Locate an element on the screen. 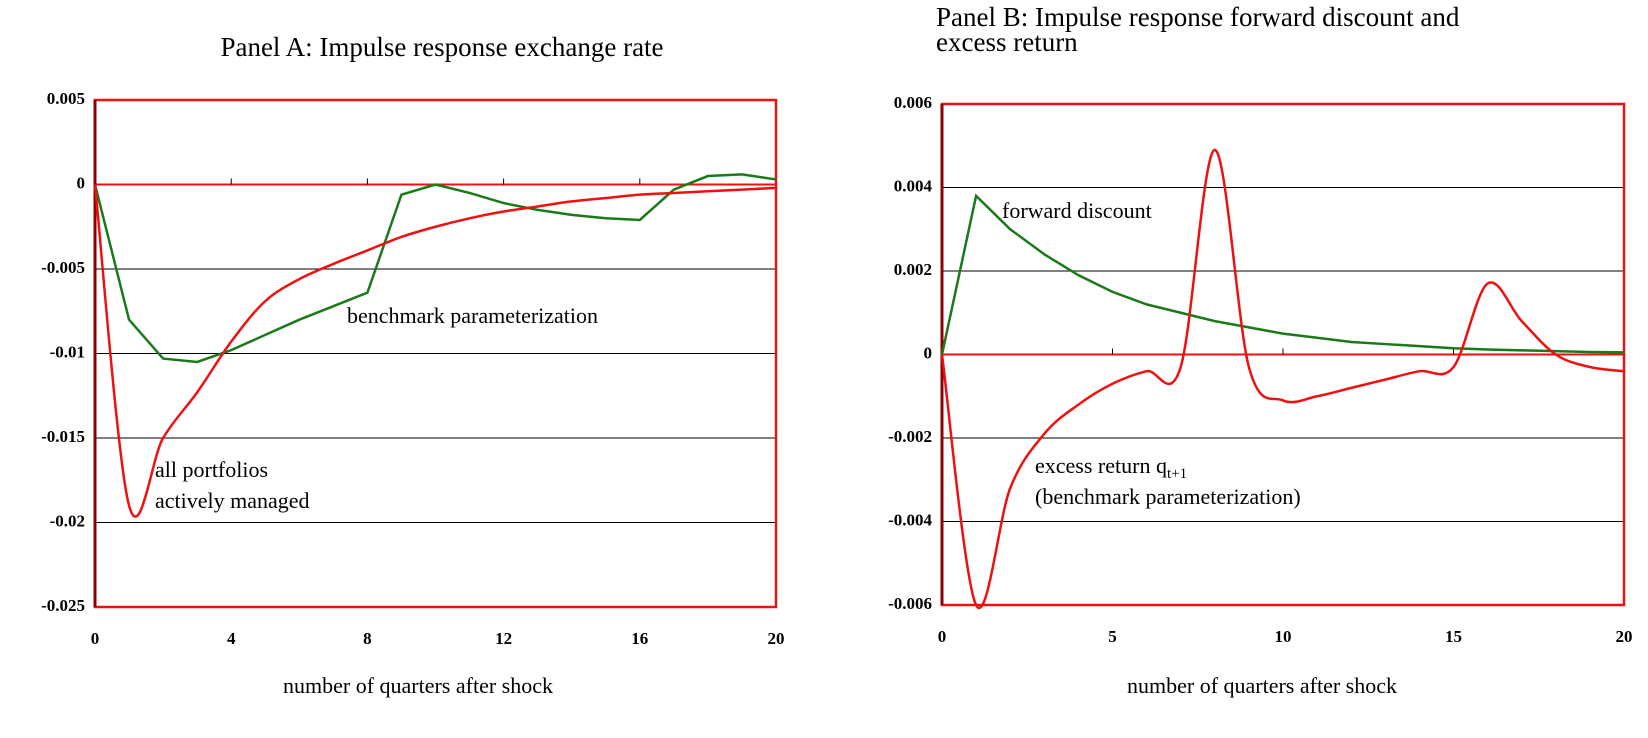 The image size is (1648, 738). x-tick-label: 10 is located at coordinates (1283, 636).